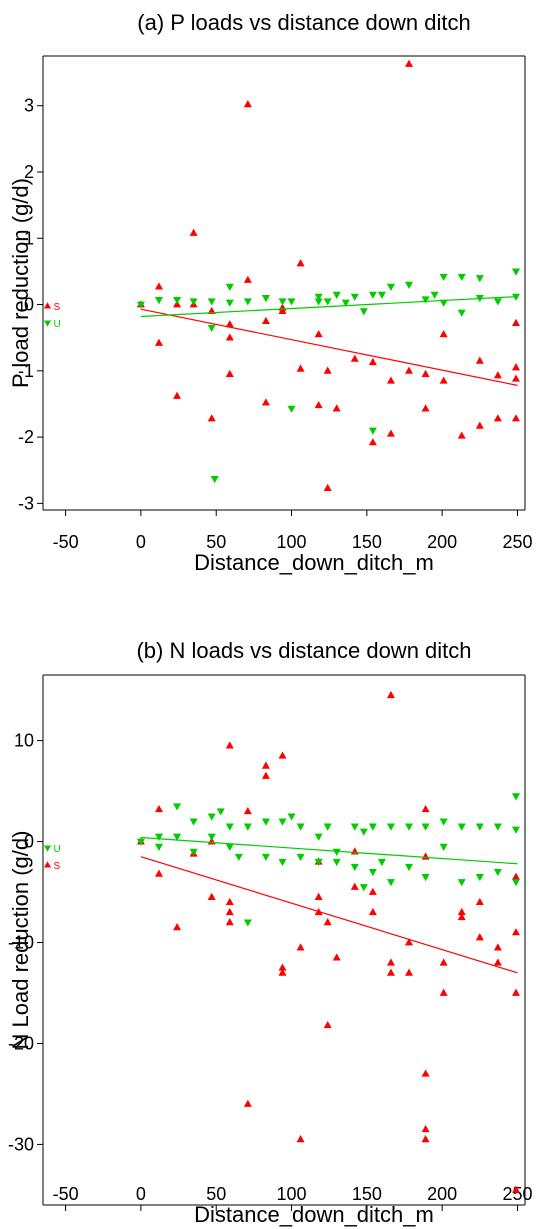 This screenshot has height=1229, width=543. Describe the element at coordinates (367, 542) in the screenshot. I see `x-tick-label: 150` at that location.